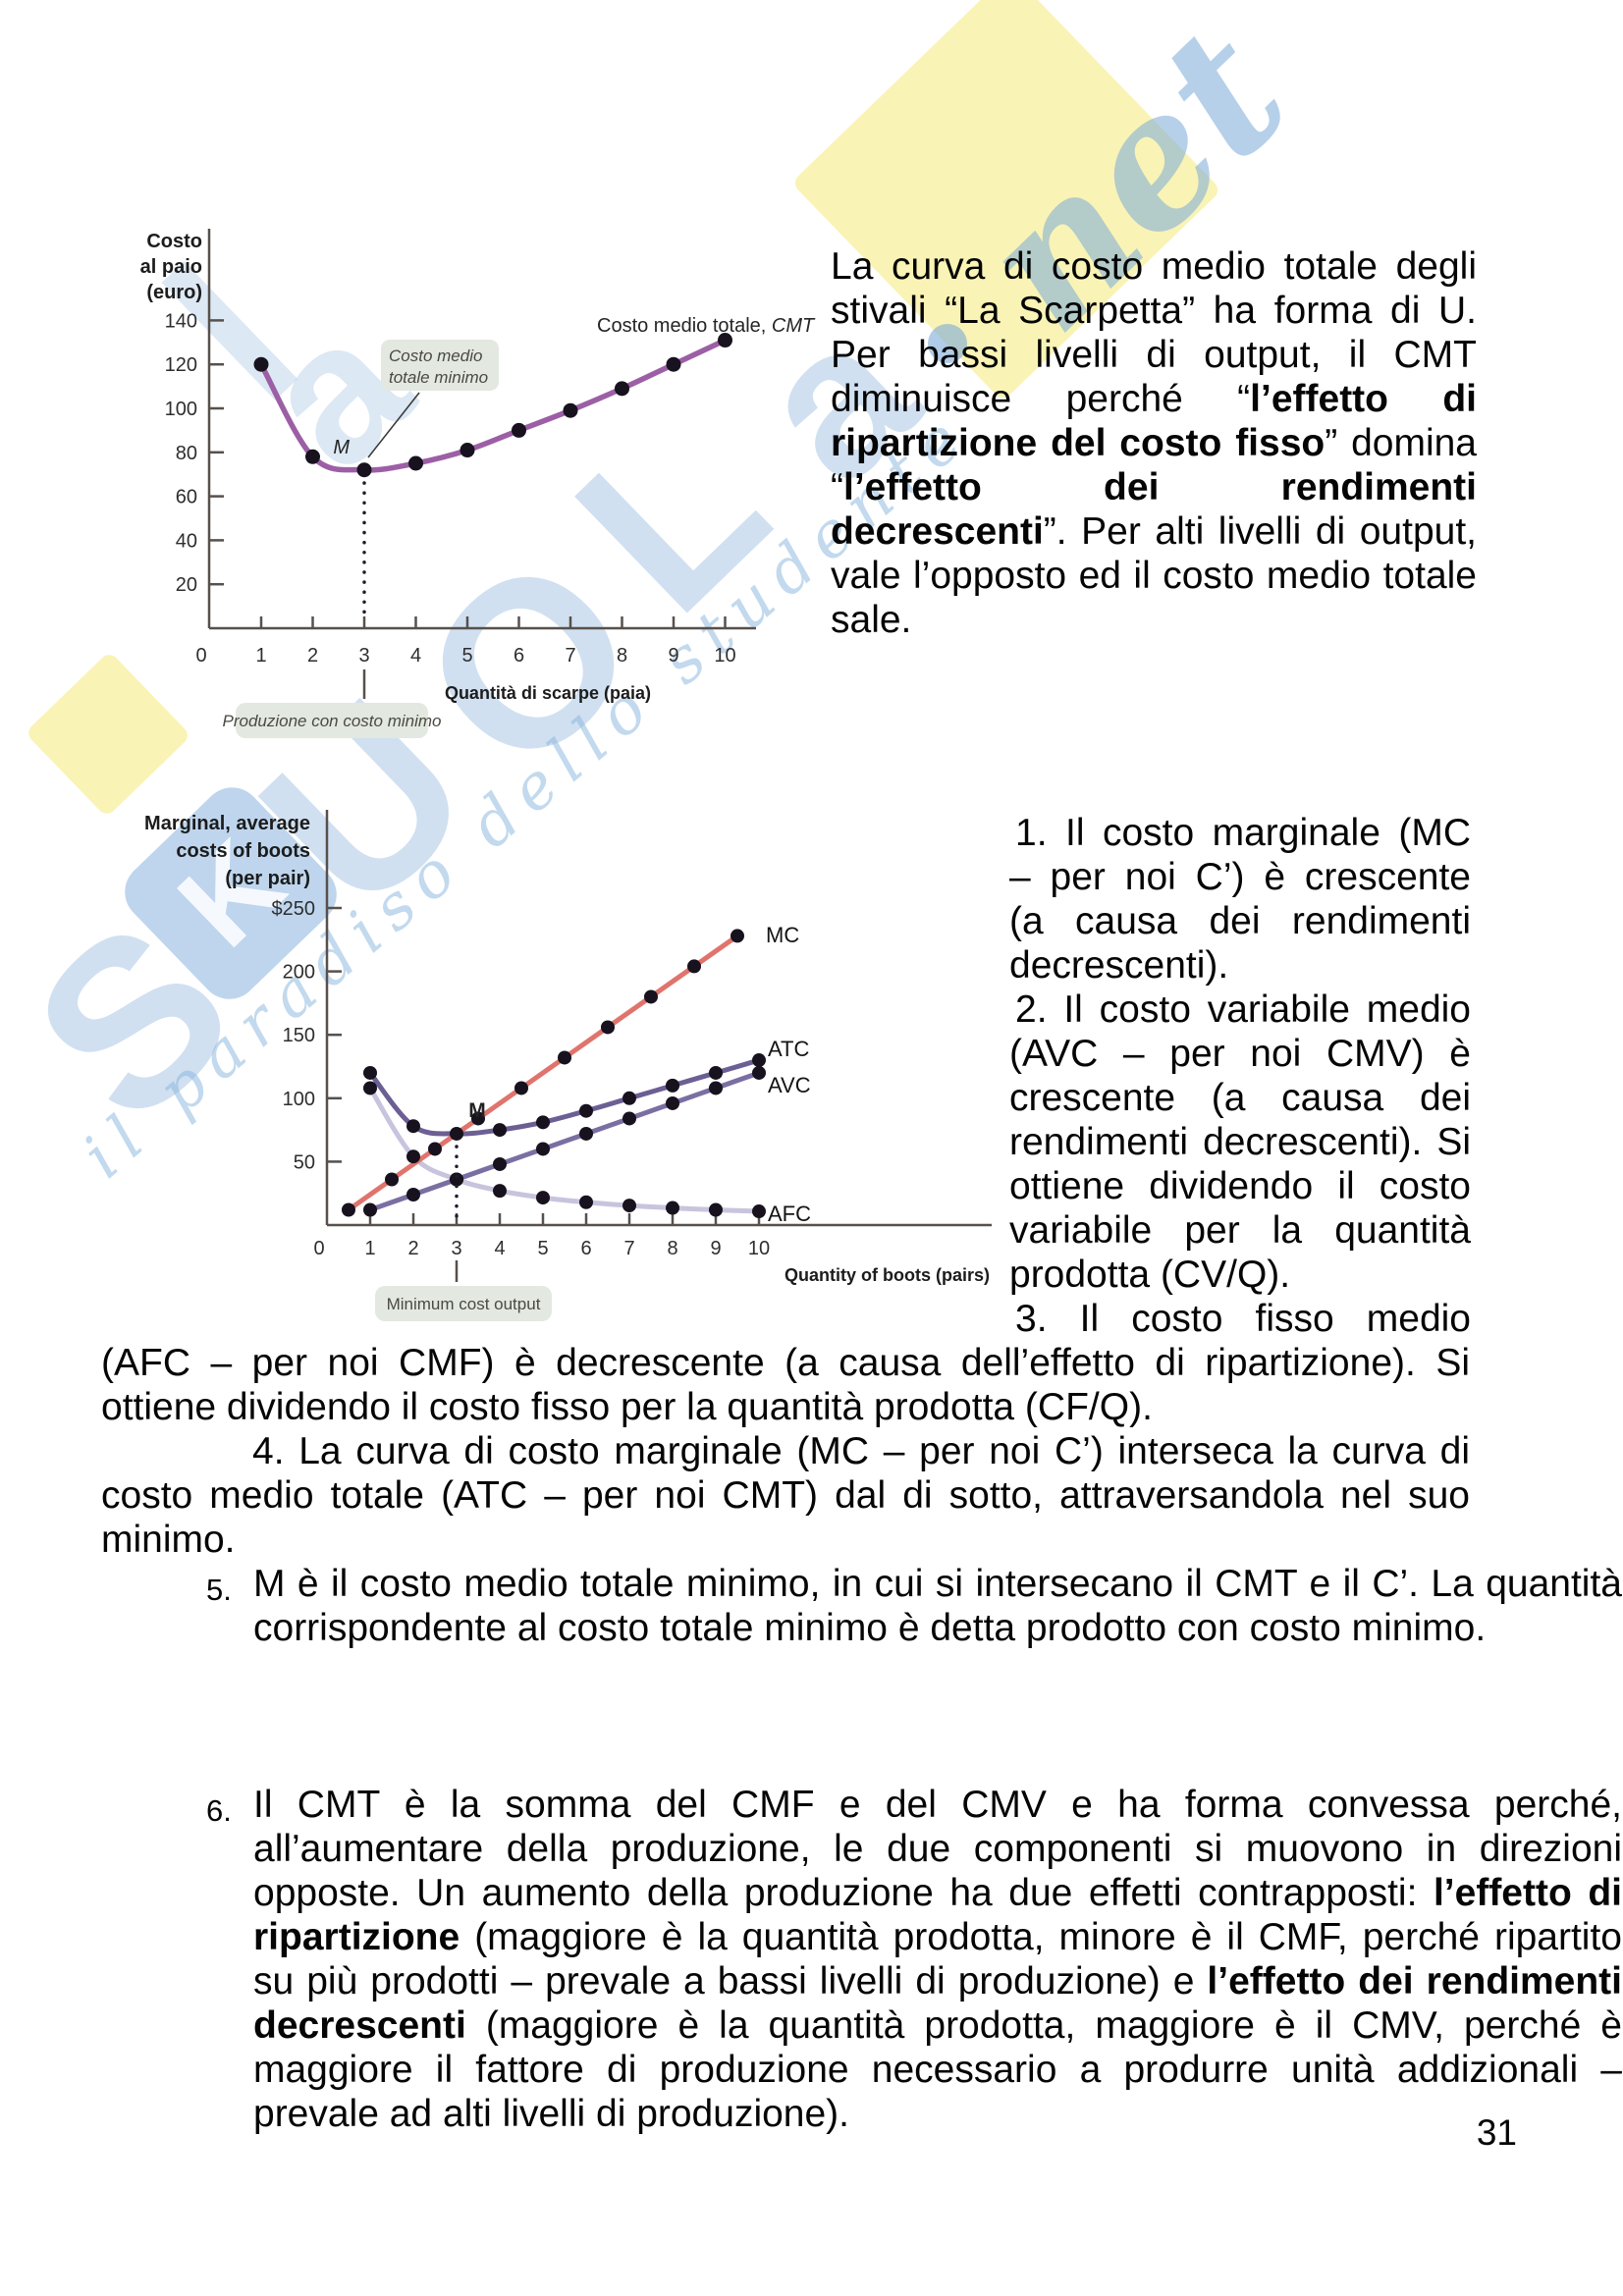 The width and height of the screenshot is (1623, 2296). I want to click on y-tick-label: $250, so click(294, 909).